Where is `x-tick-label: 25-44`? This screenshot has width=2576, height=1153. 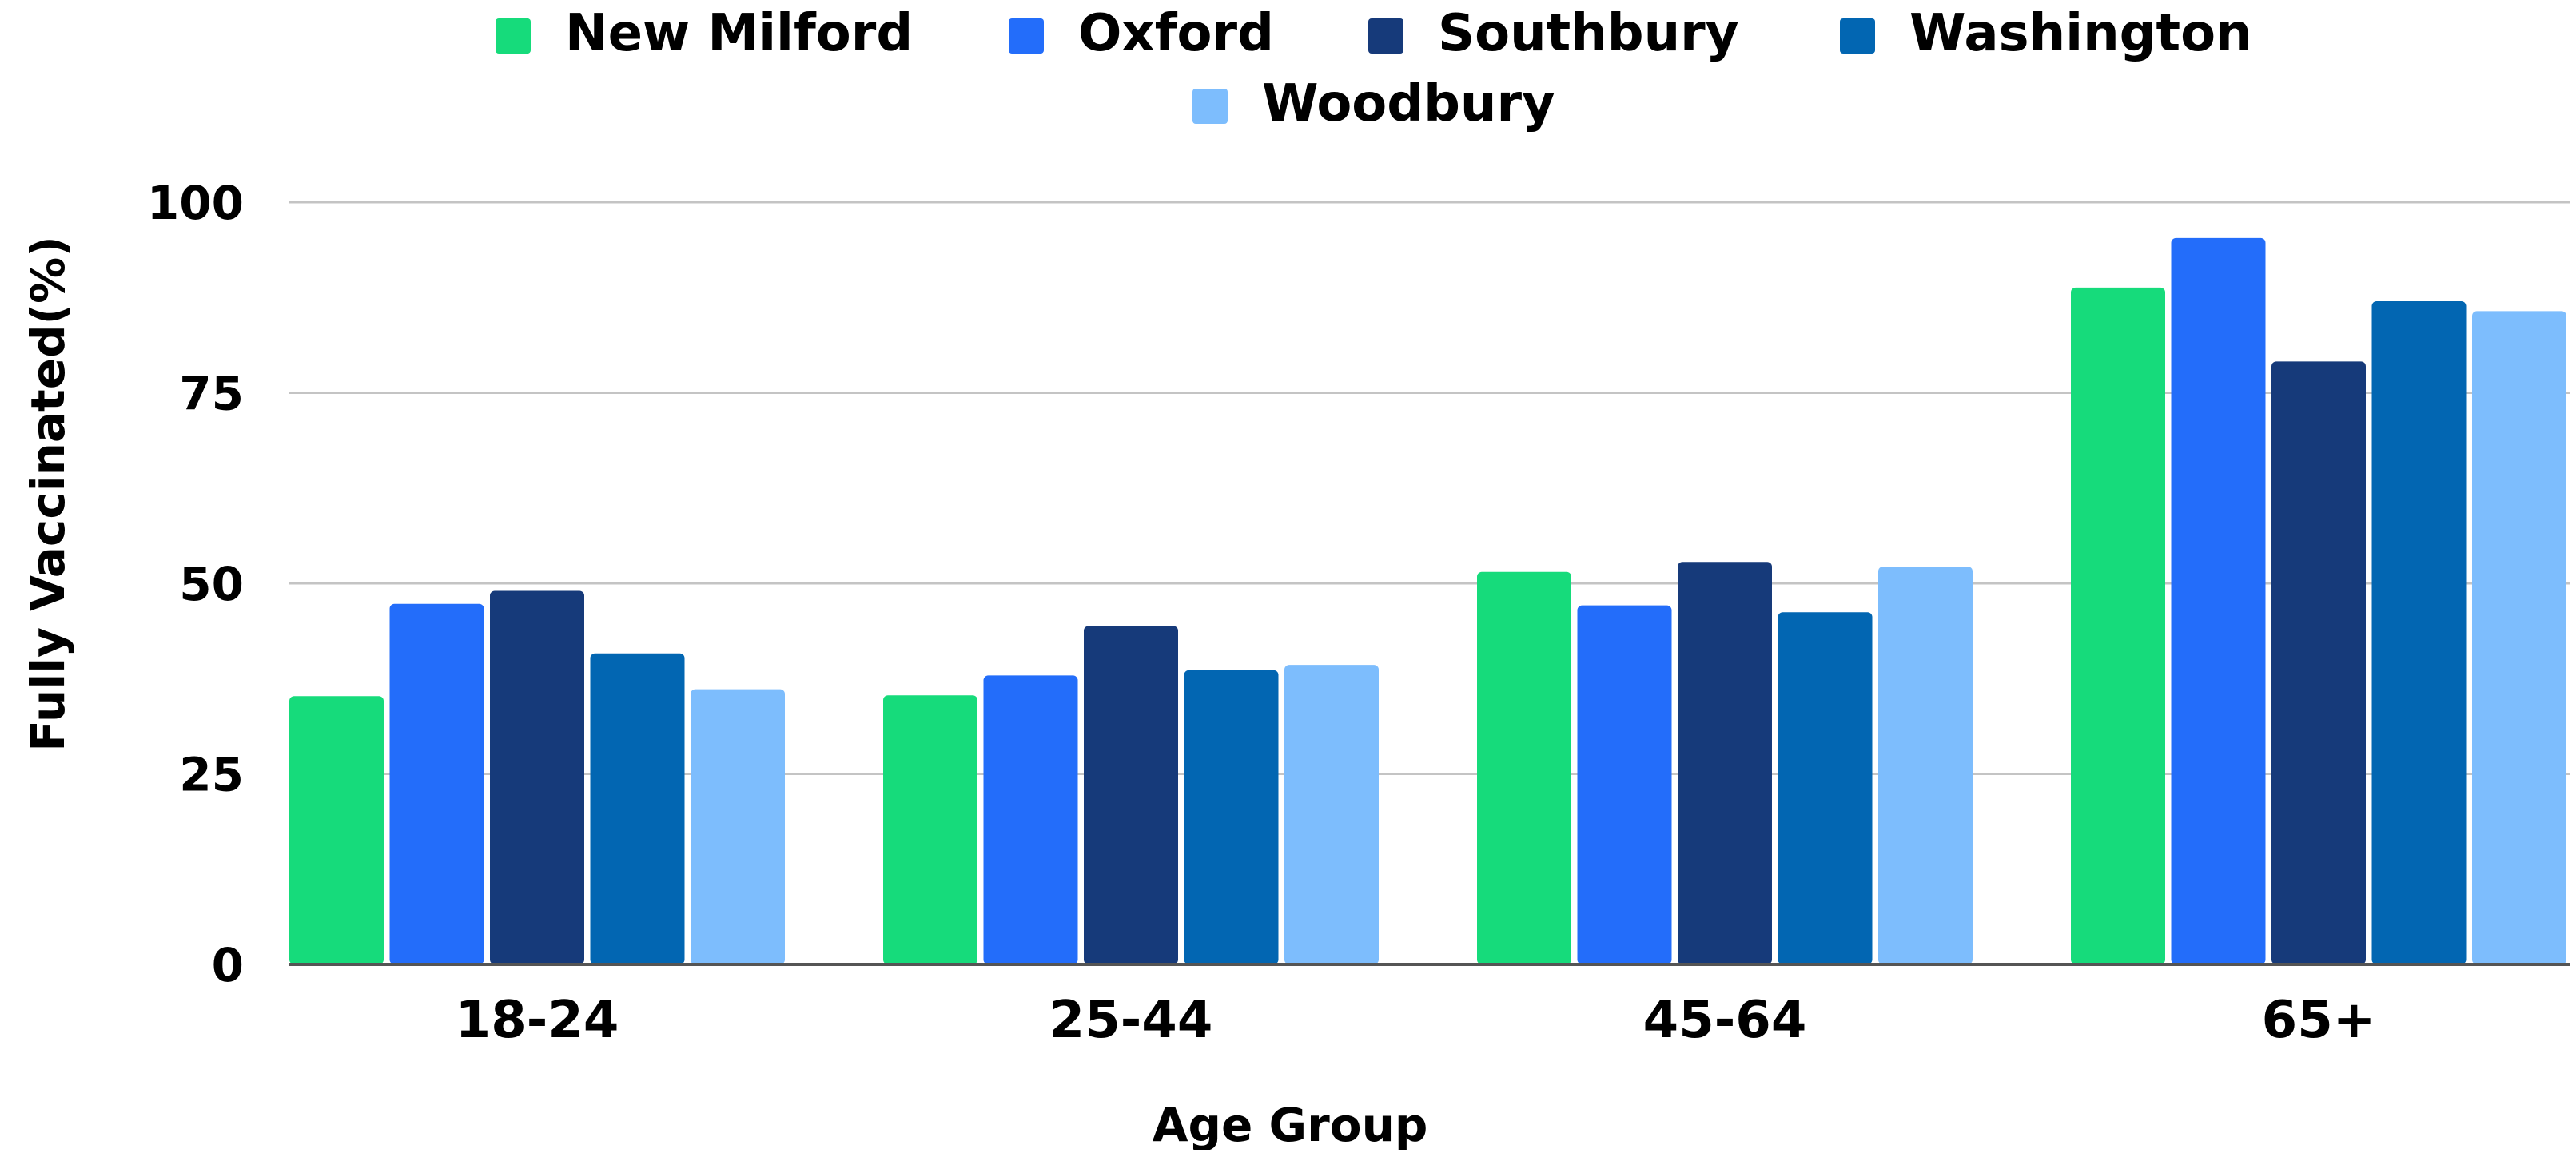
x-tick-label: 25-44 is located at coordinates (1131, 1020).